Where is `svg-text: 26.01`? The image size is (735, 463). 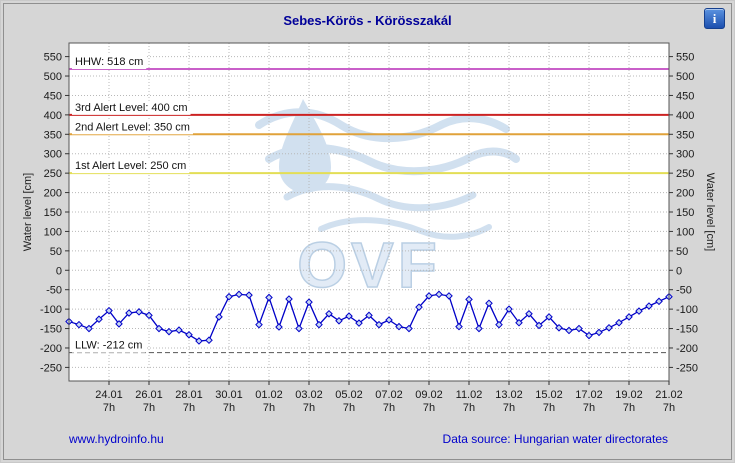
svg-text: 26.01 is located at coordinates (149, 395).